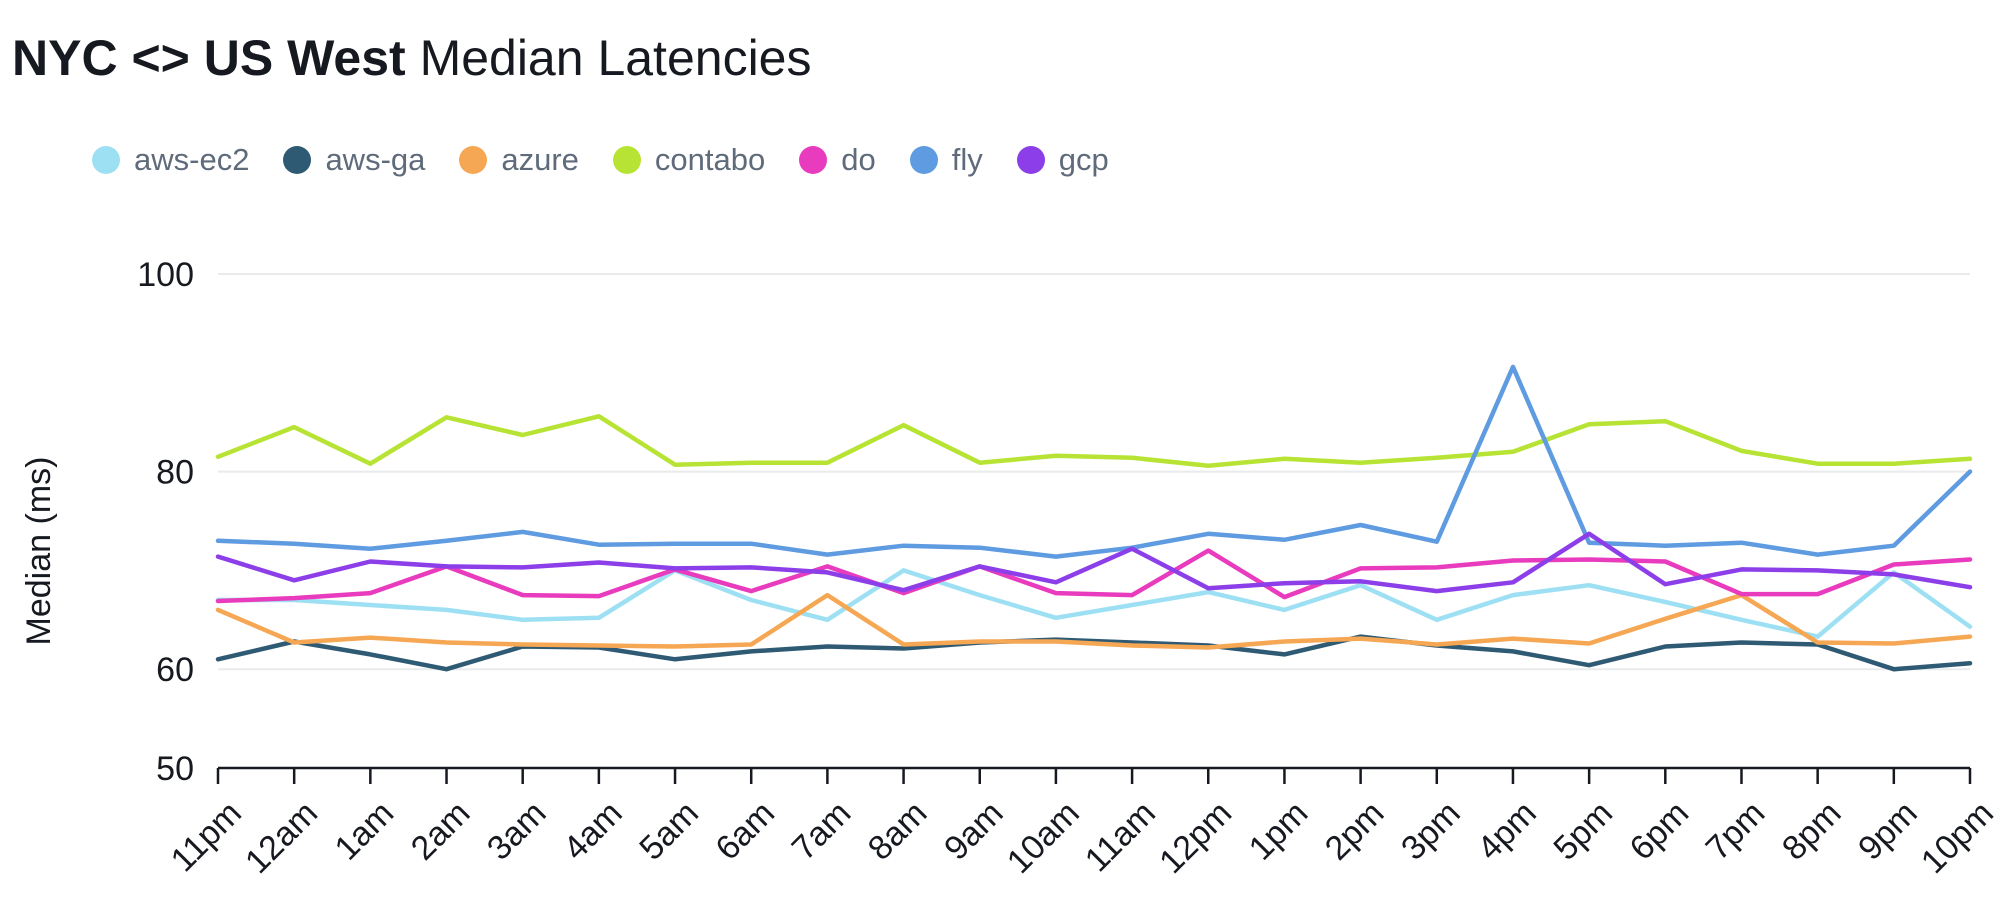 Image resolution: width=2000 pixels, height=904 pixels. What do you see at coordinates (206, 836) in the screenshot?
I see `x-tick-label-11pm: 11pm` at bounding box center [206, 836].